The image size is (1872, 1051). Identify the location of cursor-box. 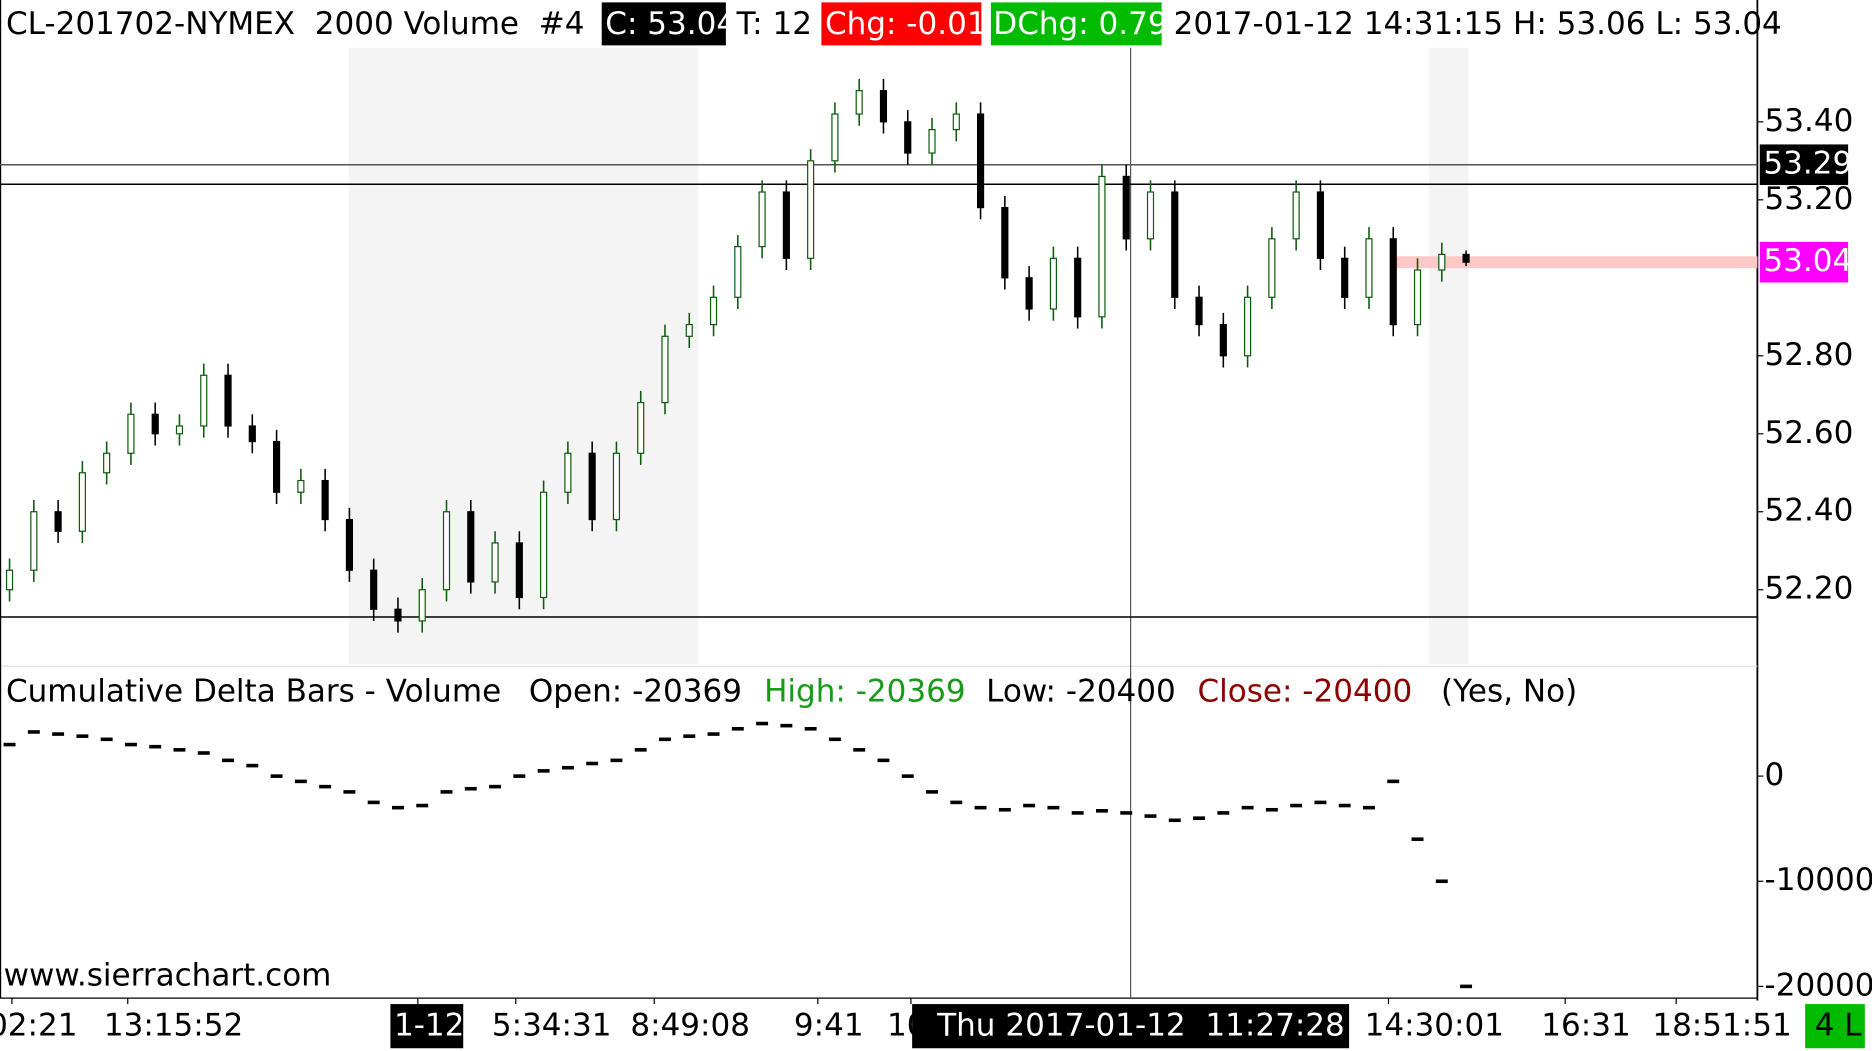
(1131, 1026).